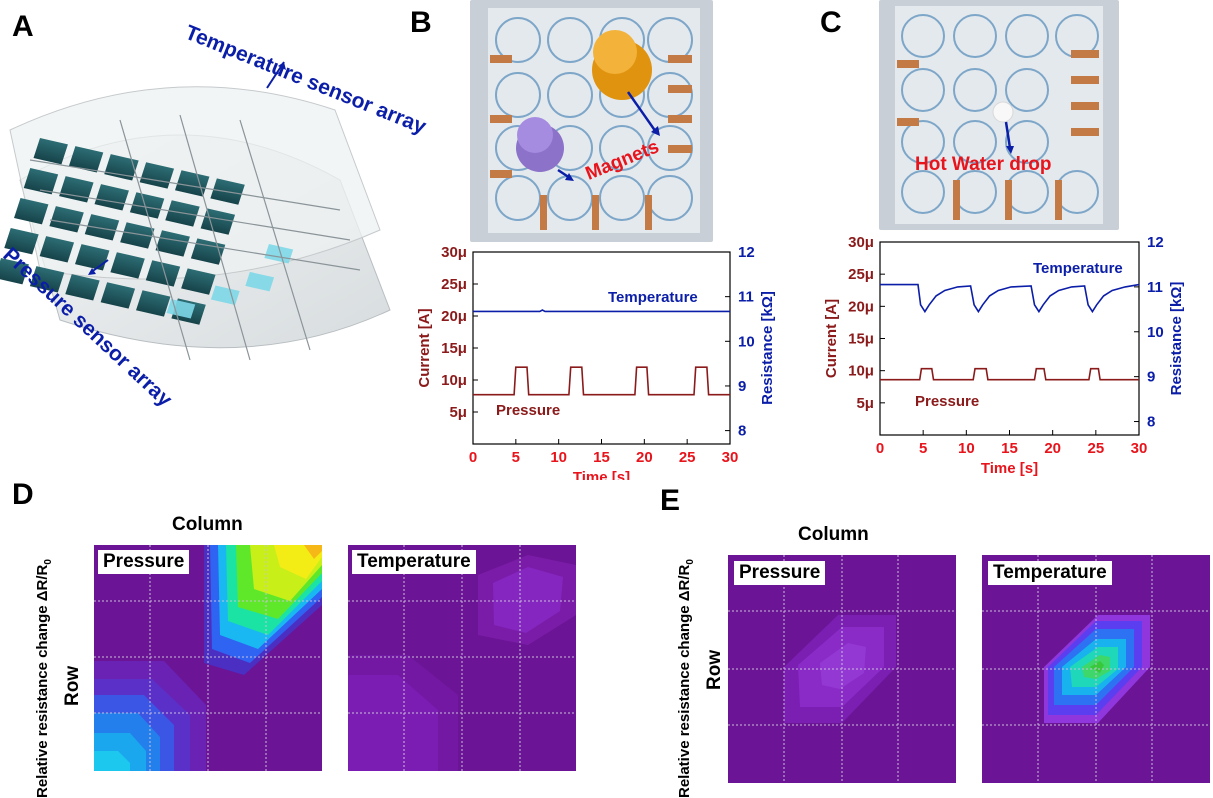 This screenshot has width=1213, height=798. What do you see at coordinates (48, 562) in the screenshot?
I see `colorbar-label-d-sub: 0` at bounding box center [48, 562].